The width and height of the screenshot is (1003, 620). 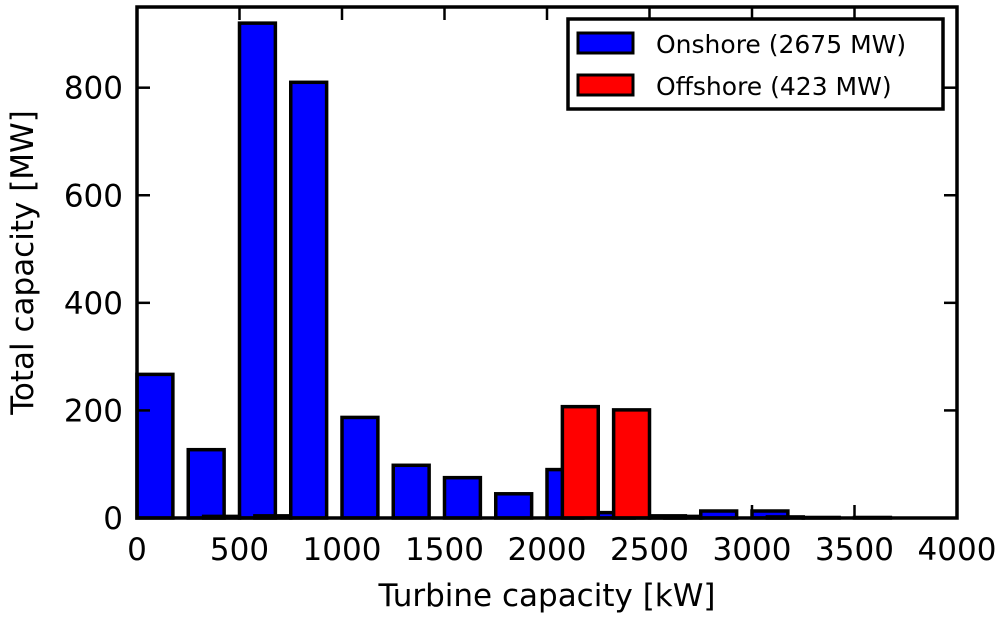 What do you see at coordinates (755, 64) in the screenshot?
I see `legend: Onshore (2675 MW) Offshore (423 MW)` at bounding box center [755, 64].